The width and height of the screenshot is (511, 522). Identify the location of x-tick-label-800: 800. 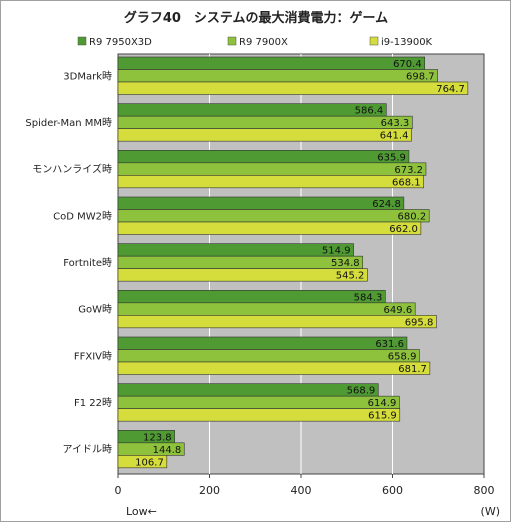
(484, 490).